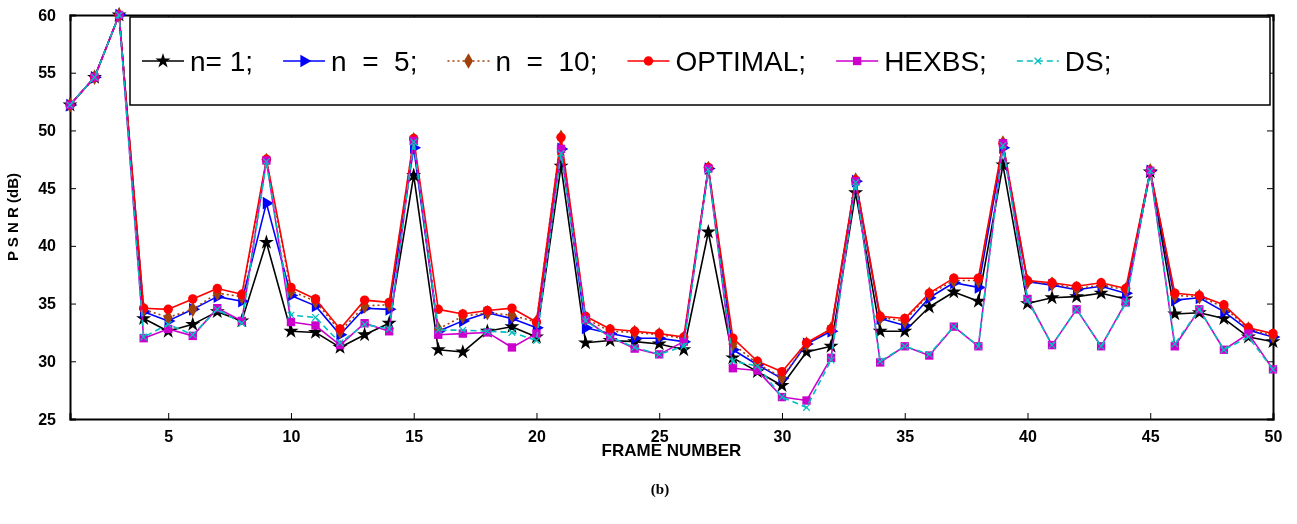 The width and height of the screenshot is (1297, 524). Describe the element at coordinates (12, 217) in the screenshot. I see `y-axis-title: P S N R (dB)` at that location.